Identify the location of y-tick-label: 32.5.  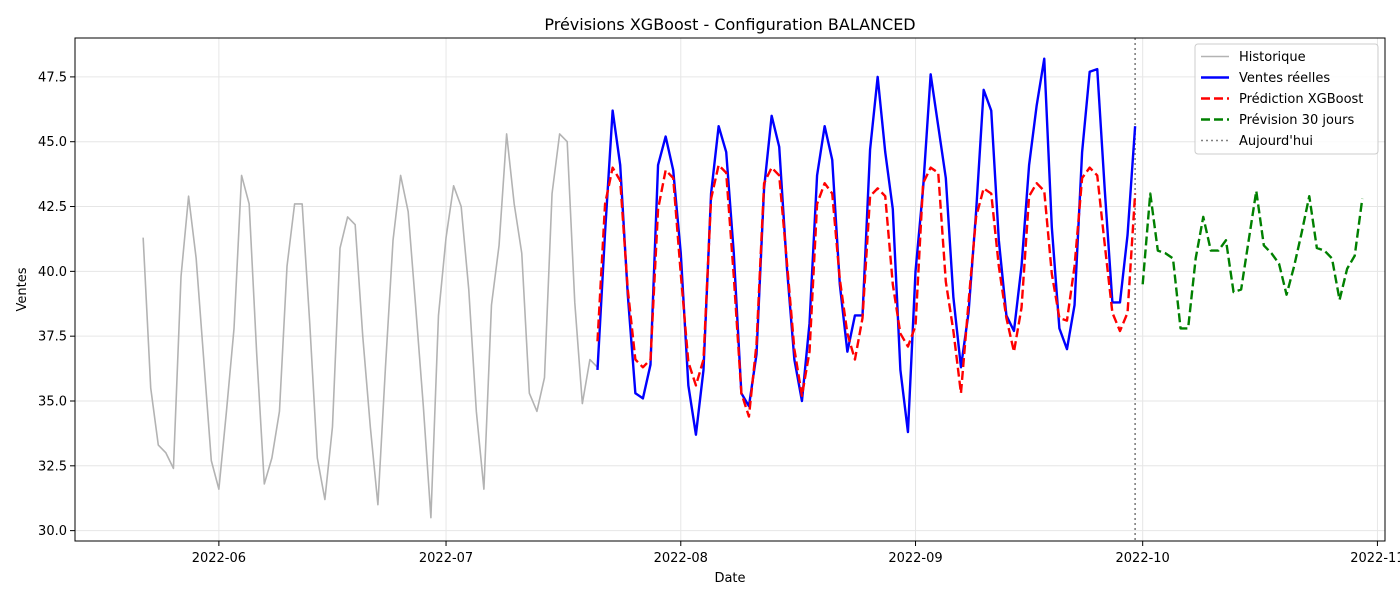
(52, 466).